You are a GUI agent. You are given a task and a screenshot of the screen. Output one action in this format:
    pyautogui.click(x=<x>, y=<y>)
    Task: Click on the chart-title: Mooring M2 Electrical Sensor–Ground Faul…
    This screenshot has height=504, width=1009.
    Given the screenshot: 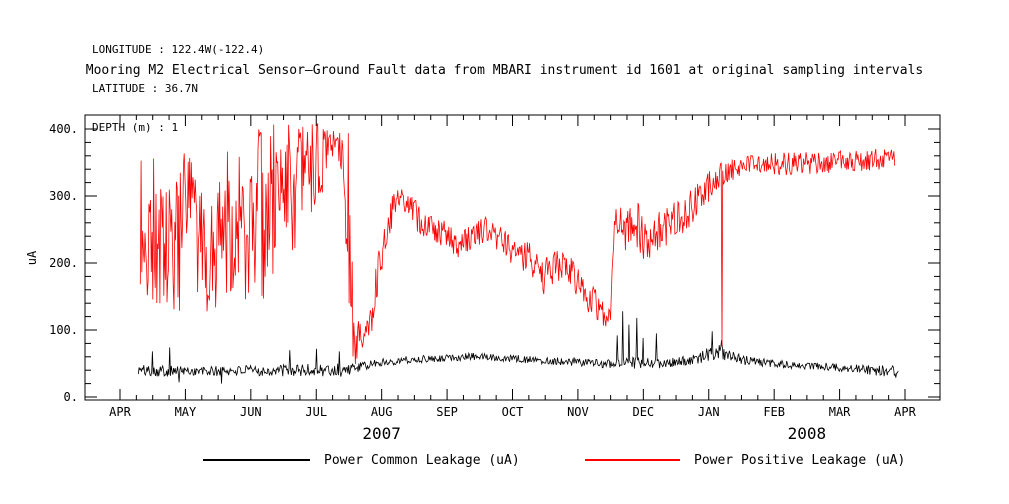 What is the action you would take?
    pyautogui.click(x=504, y=70)
    